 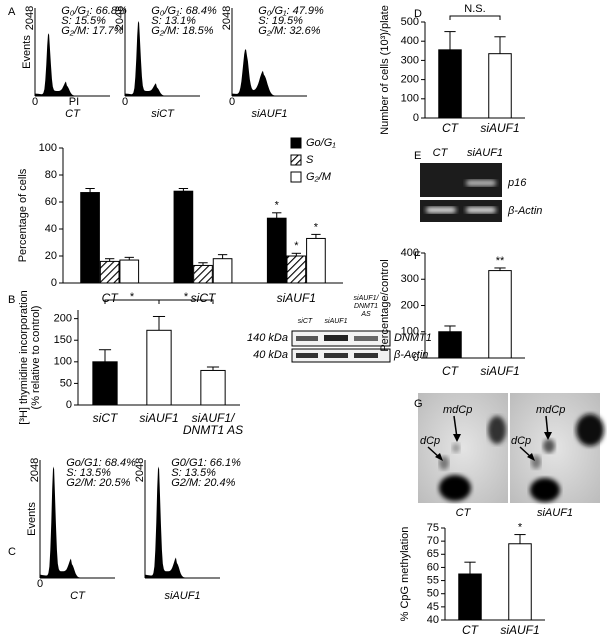 I want to click on band-label: DNMT1, so click(x=413, y=338).